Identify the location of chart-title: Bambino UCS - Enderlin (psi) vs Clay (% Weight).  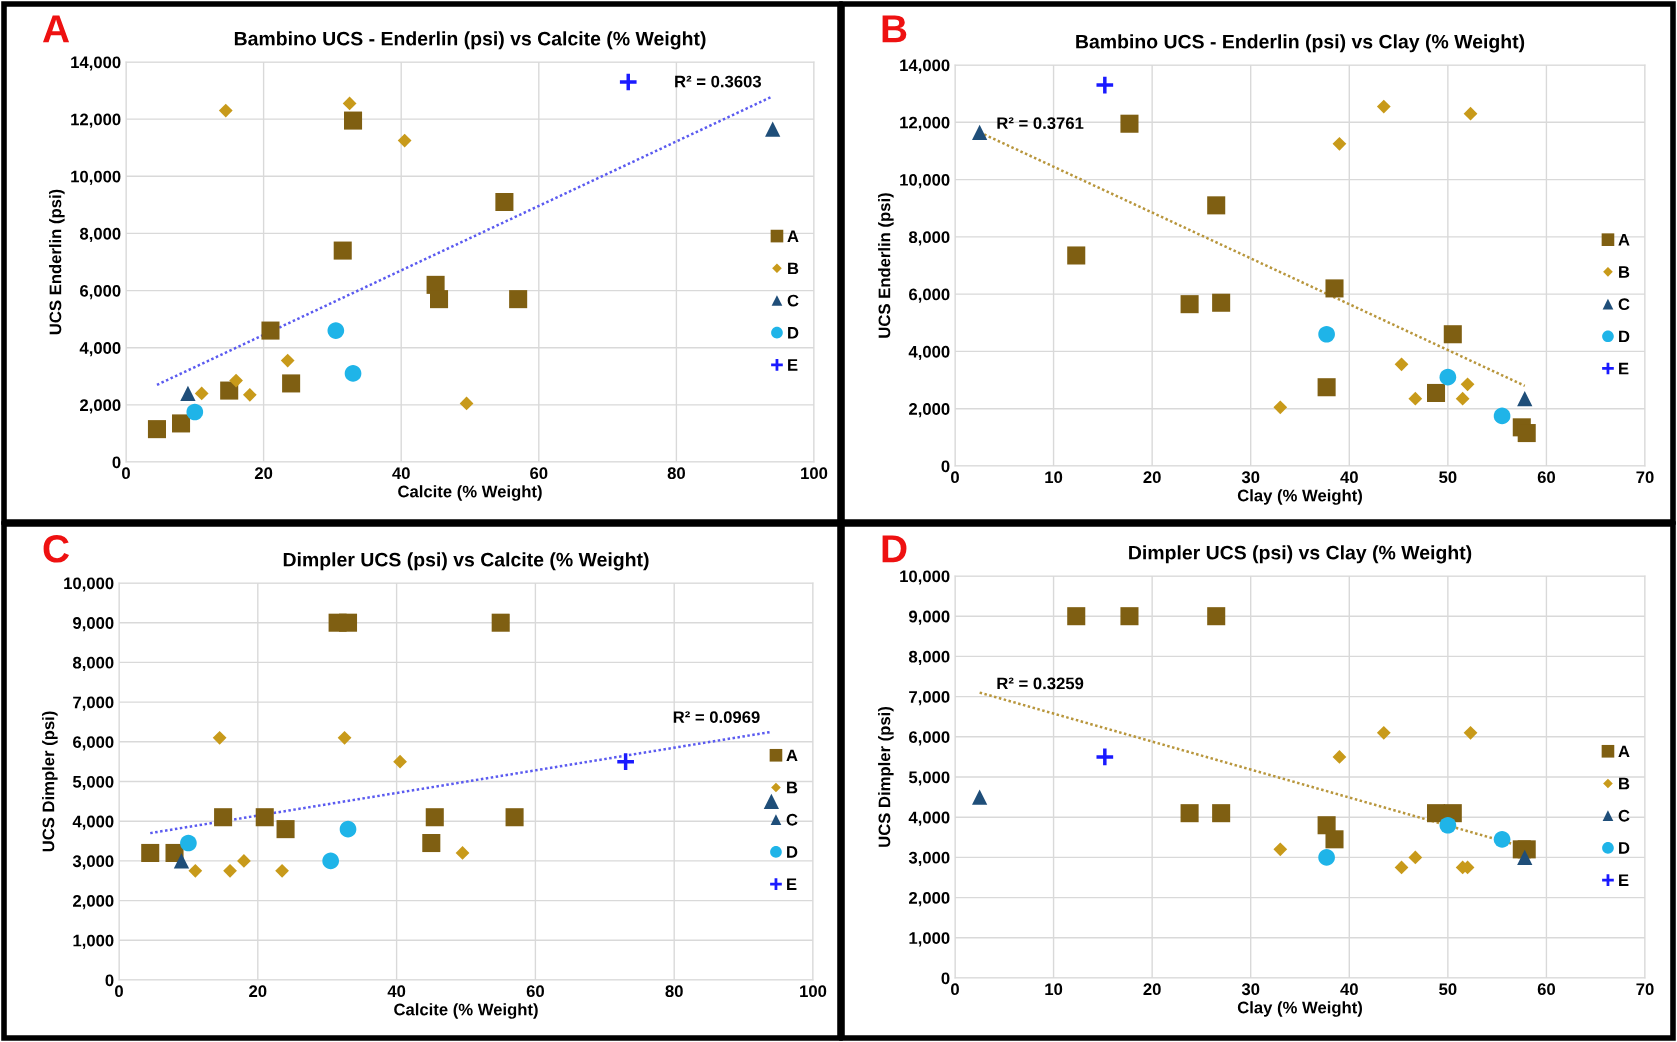
(1300, 43).